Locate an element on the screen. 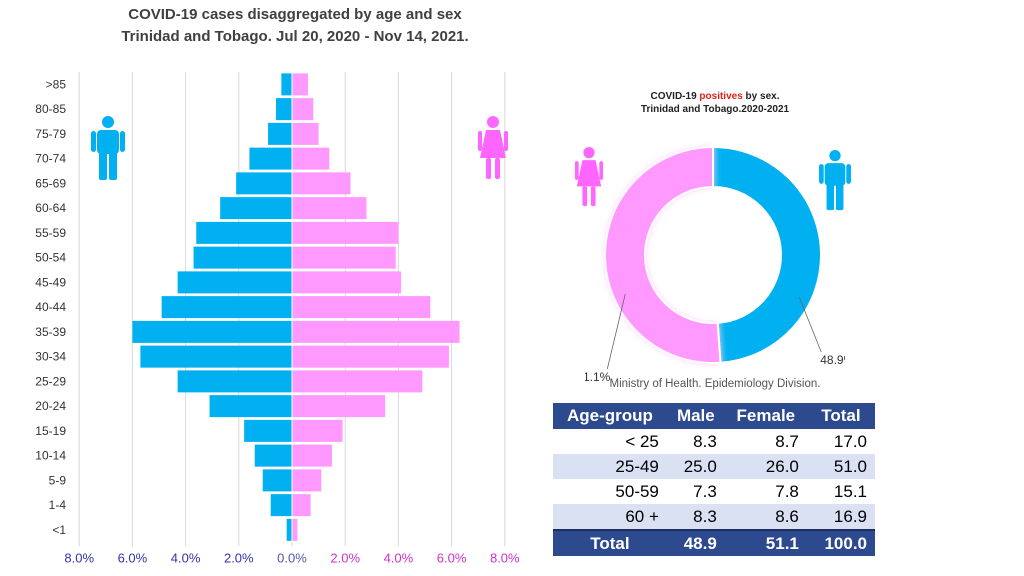 This screenshot has width=1024, height=576. x-tick-label: 4.0% is located at coordinates (186, 557).